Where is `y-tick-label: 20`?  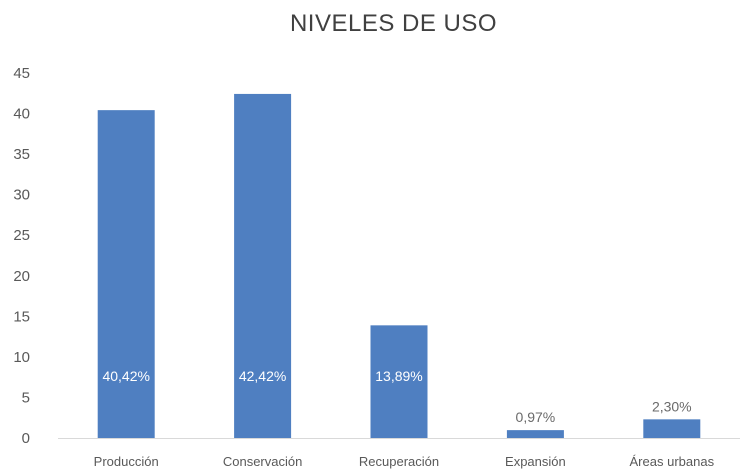 y-tick-label: 20 is located at coordinates (21, 276).